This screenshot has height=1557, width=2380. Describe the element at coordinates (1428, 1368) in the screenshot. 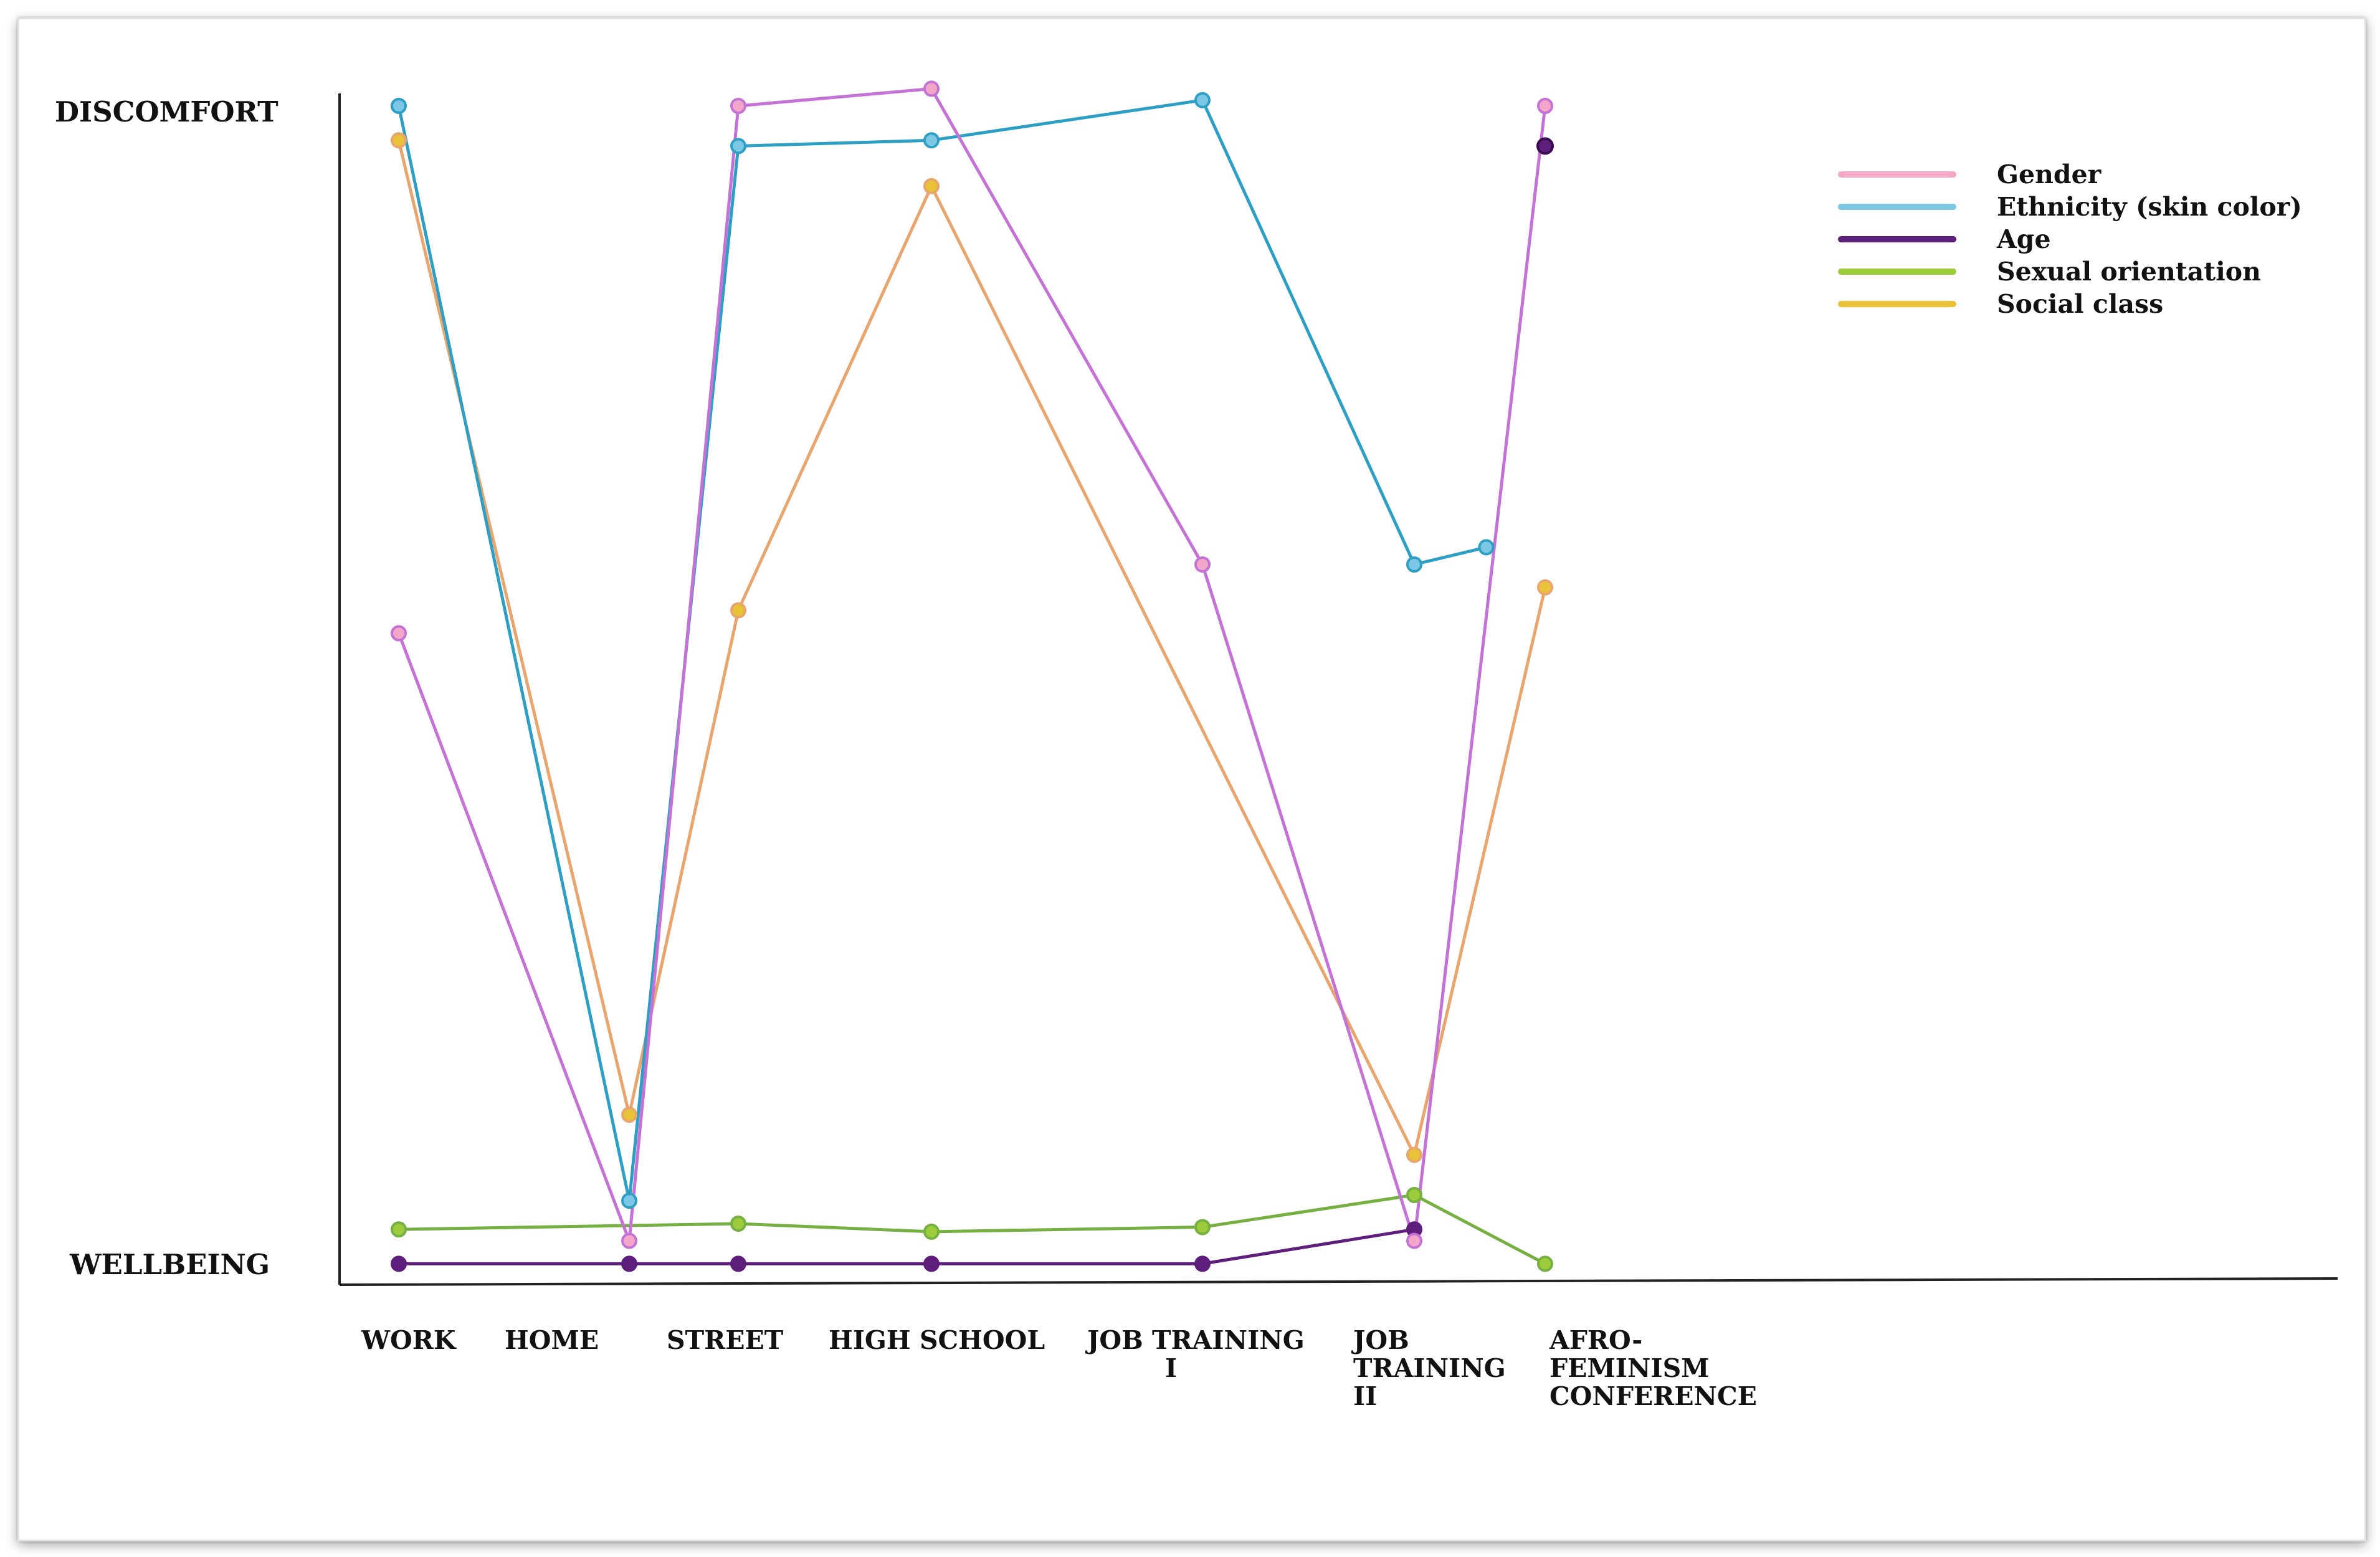

I see `x-tick-label-5: JOB TRAINING II` at that location.